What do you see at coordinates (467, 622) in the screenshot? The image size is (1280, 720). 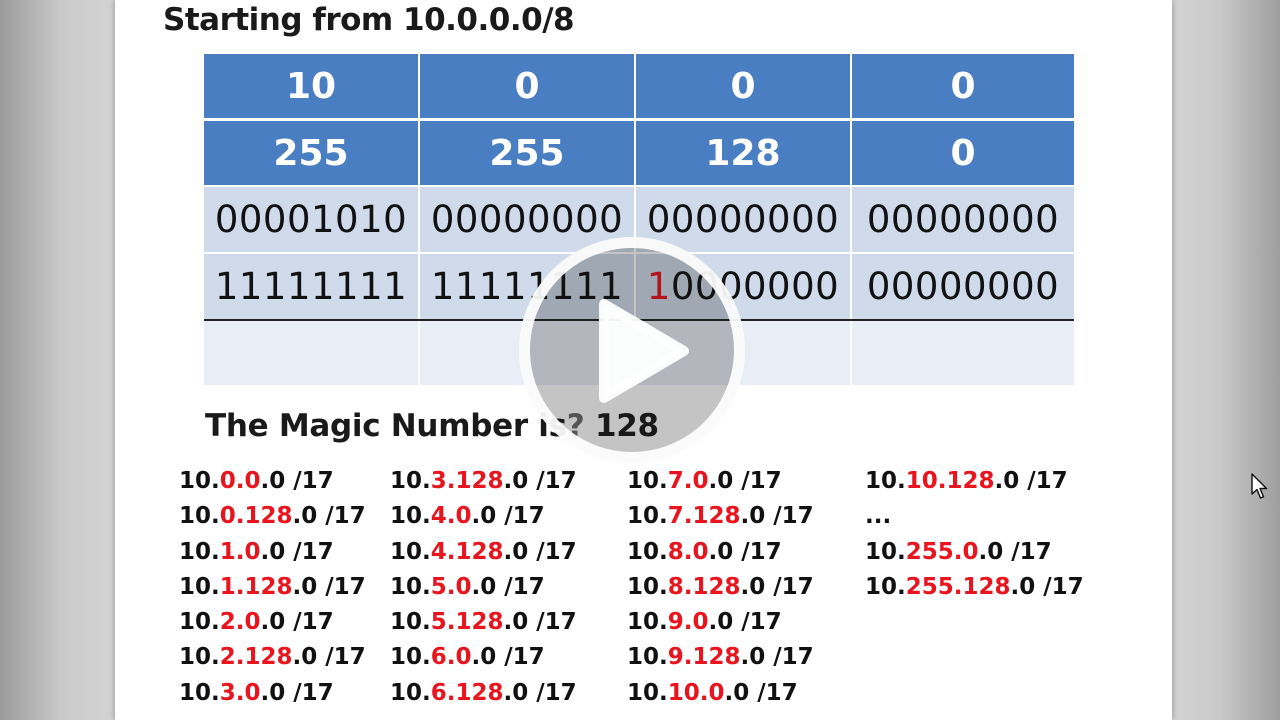 I see `subnet-hi: 5.128` at bounding box center [467, 622].